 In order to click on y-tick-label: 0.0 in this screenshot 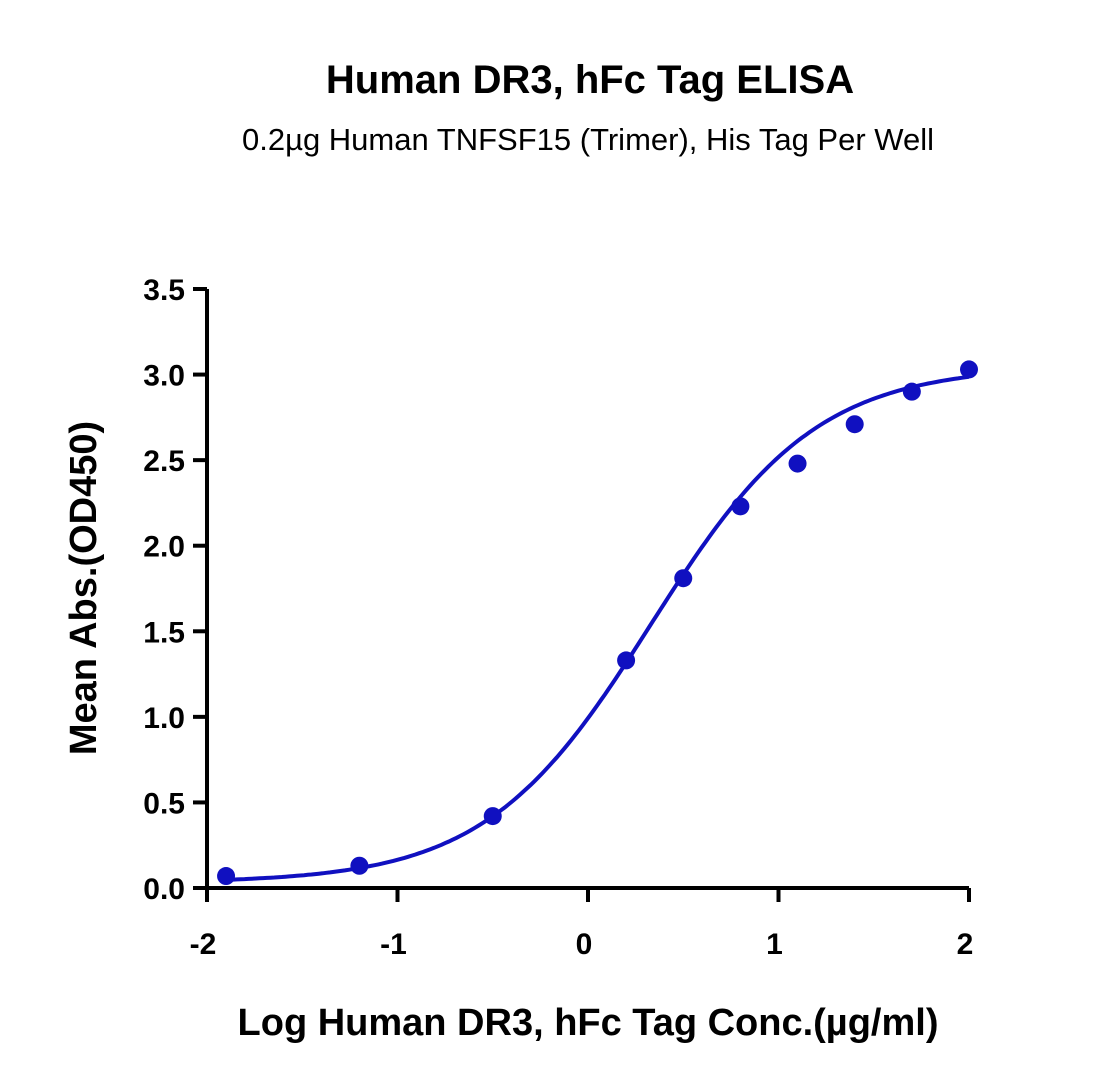, I will do `click(164, 889)`.